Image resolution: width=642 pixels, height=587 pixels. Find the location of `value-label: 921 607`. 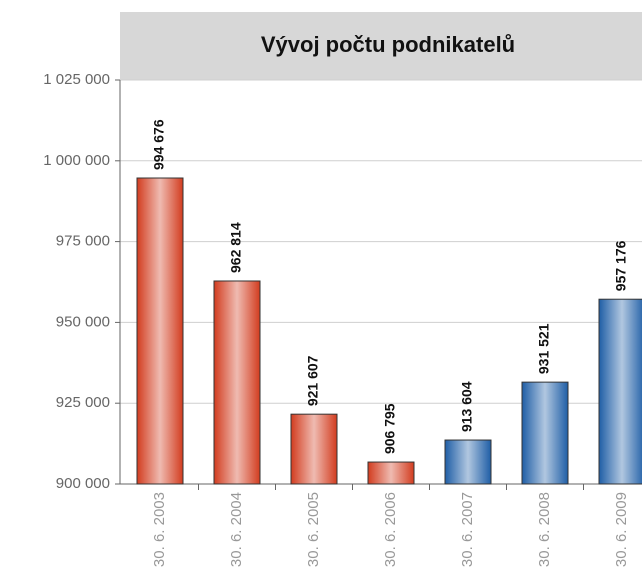

value-label: 921 607 is located at coordinates (313, 380).